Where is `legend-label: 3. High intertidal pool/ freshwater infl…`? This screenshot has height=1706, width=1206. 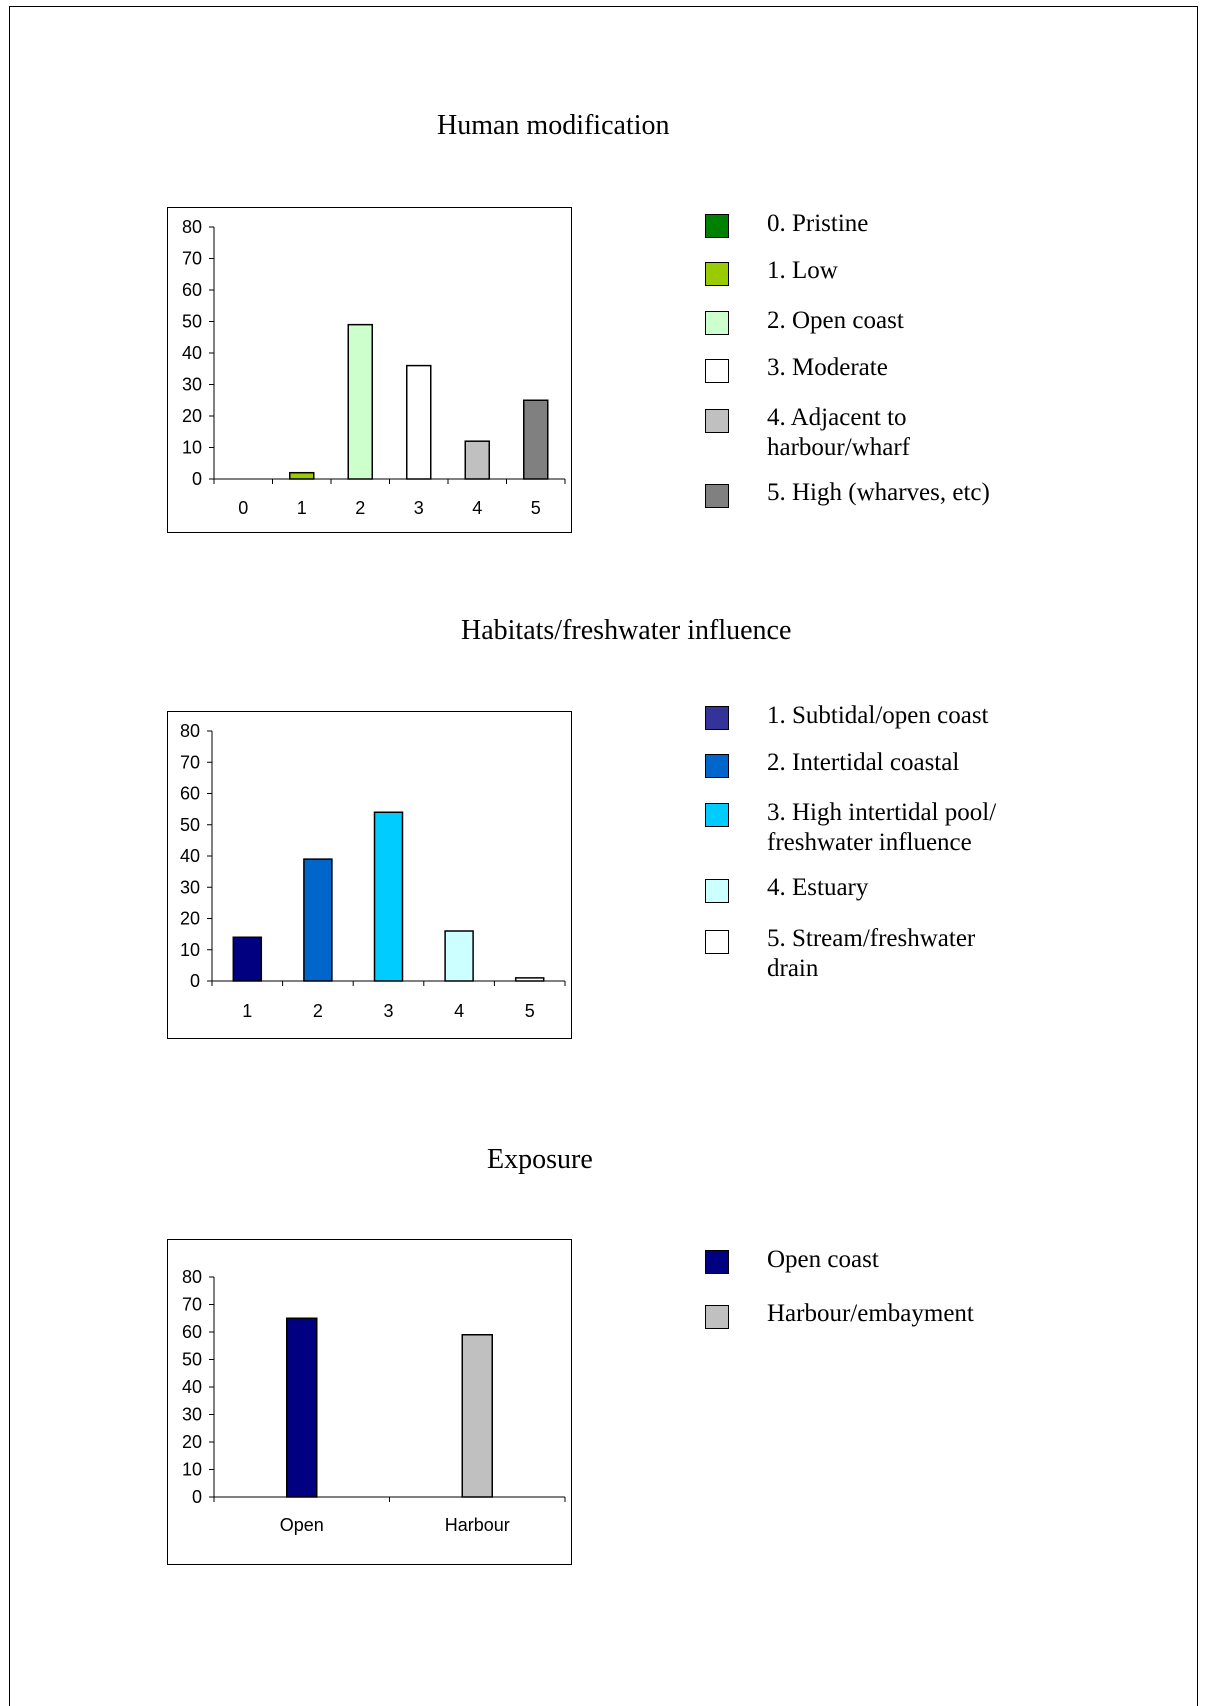 legend-label: 3. High intertidal pool/ freshwater infl… is located at coordinates (882, 827).